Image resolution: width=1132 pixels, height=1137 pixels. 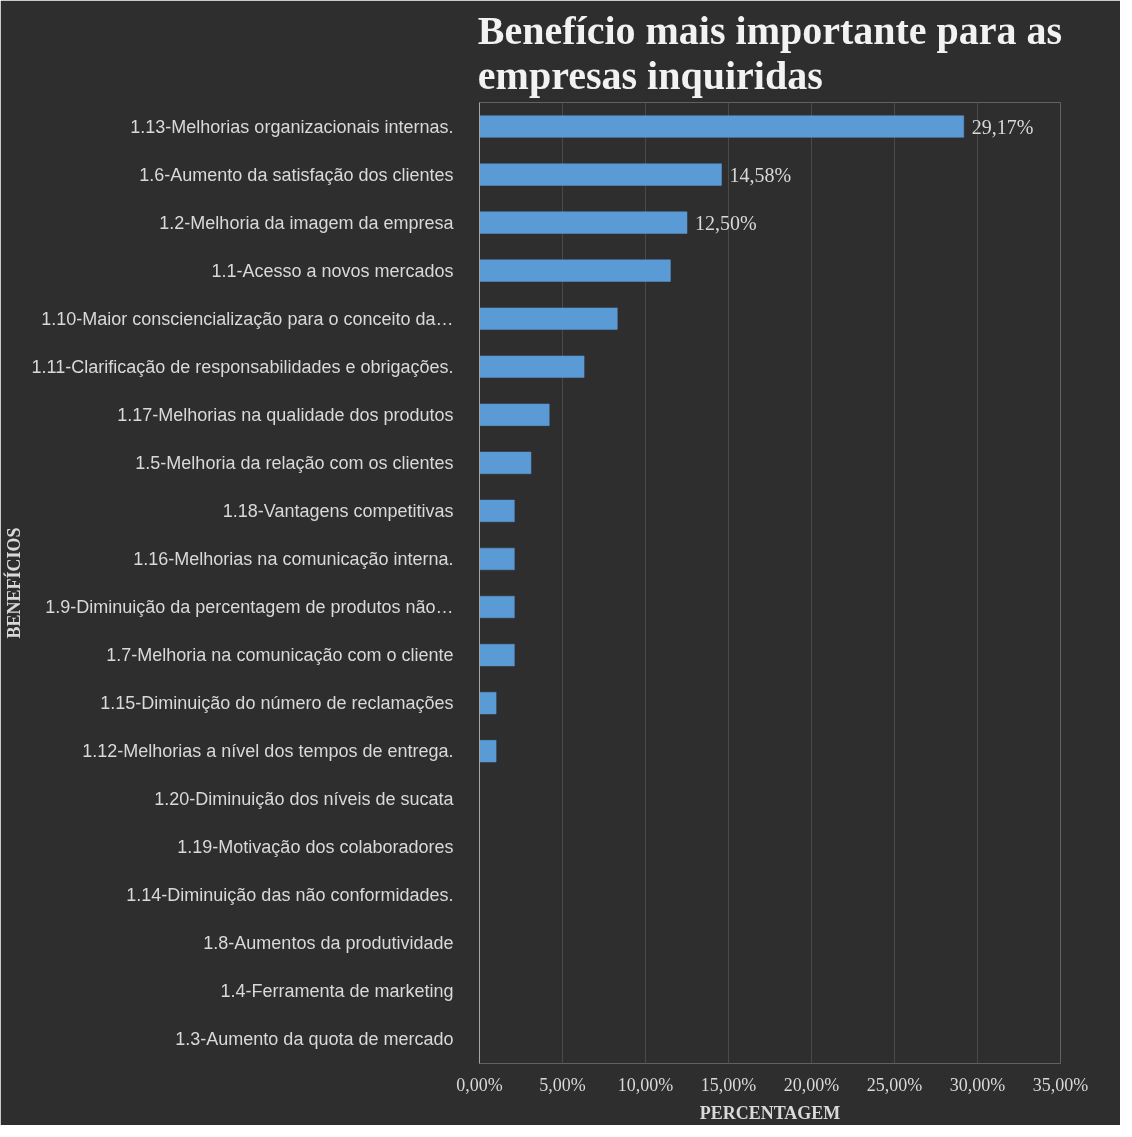 I want to click on x-tick-label: 35,00%, so click(x=1060, y=1084).